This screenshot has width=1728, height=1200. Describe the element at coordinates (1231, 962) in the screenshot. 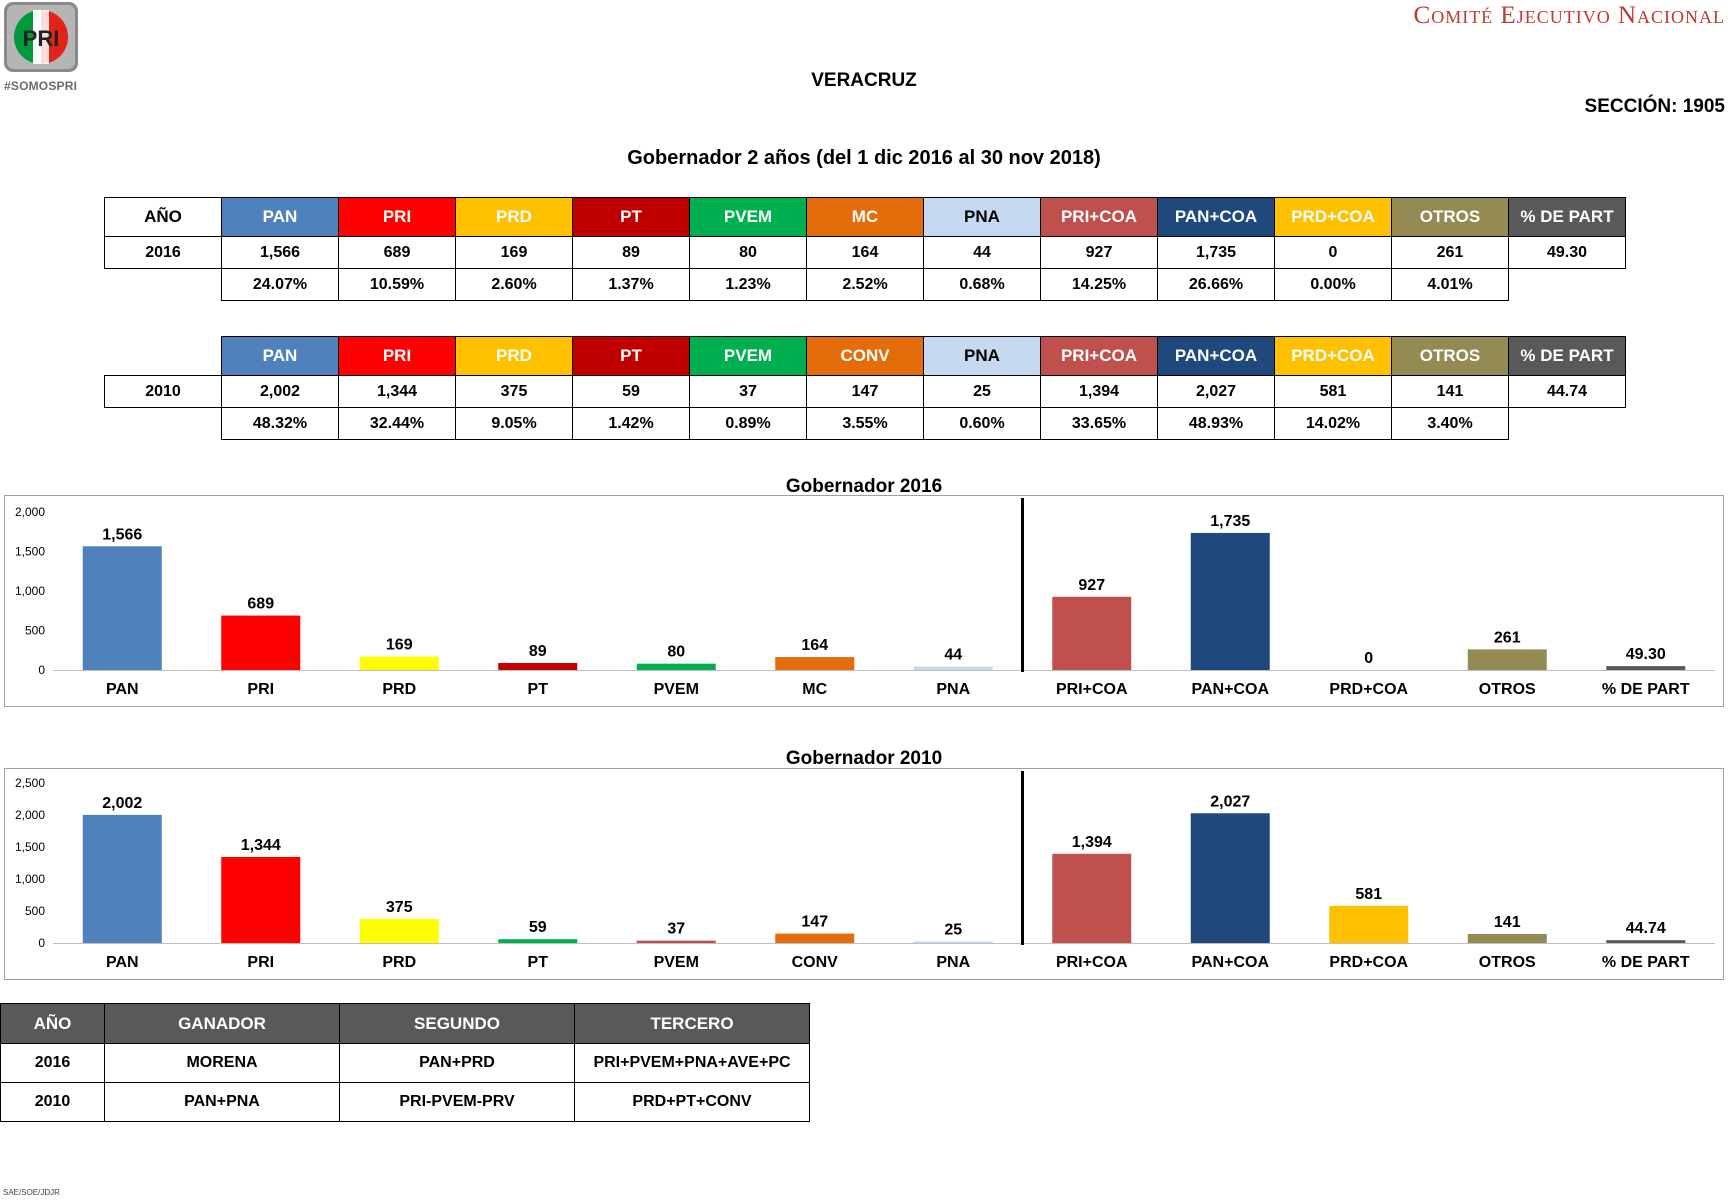

I see `x-tick-label: PAN+COA` at that location.